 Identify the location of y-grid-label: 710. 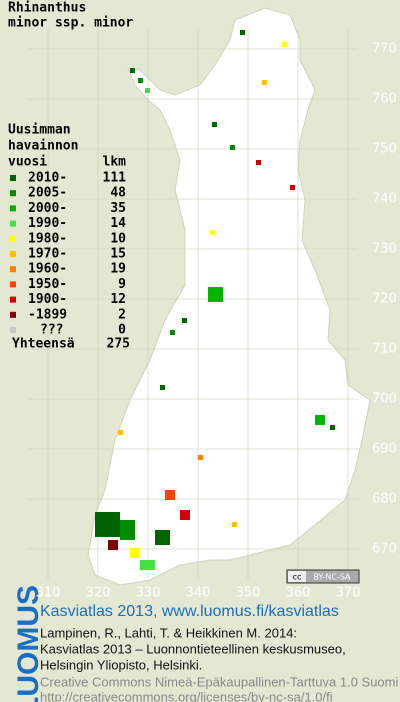
(384, 349).